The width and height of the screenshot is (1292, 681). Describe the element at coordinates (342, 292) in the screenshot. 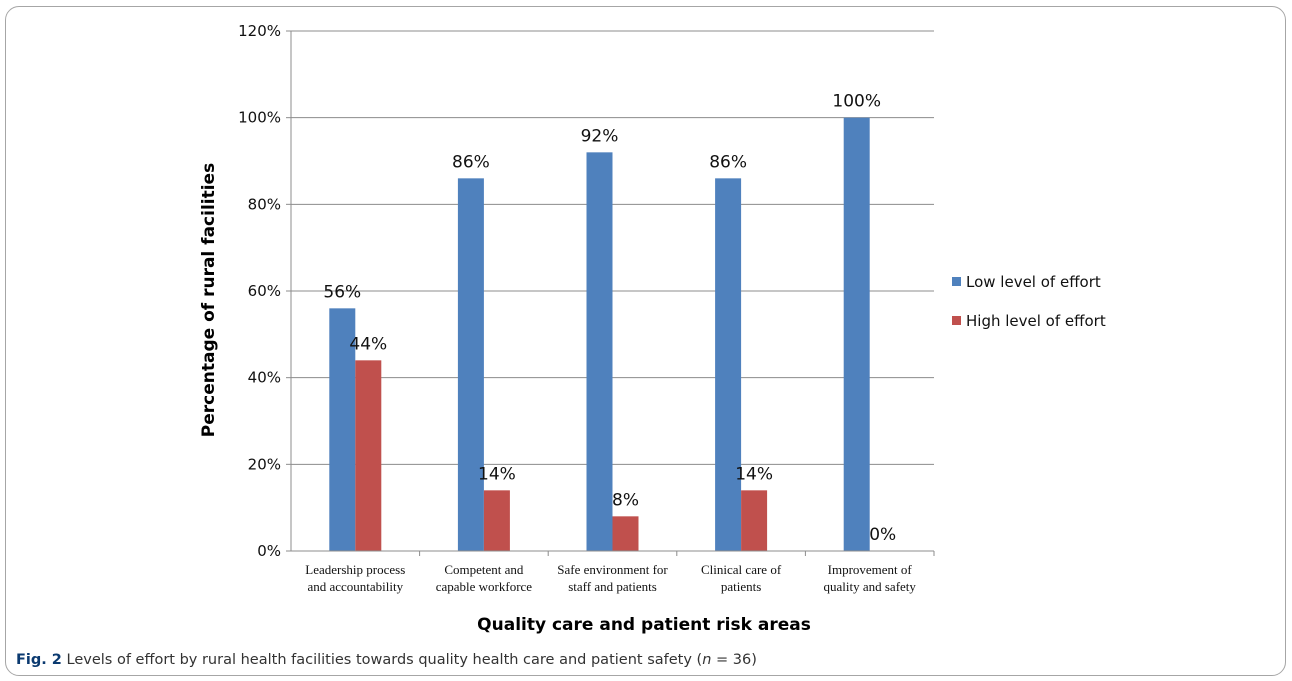

I see `data-label: 56%` at that location.